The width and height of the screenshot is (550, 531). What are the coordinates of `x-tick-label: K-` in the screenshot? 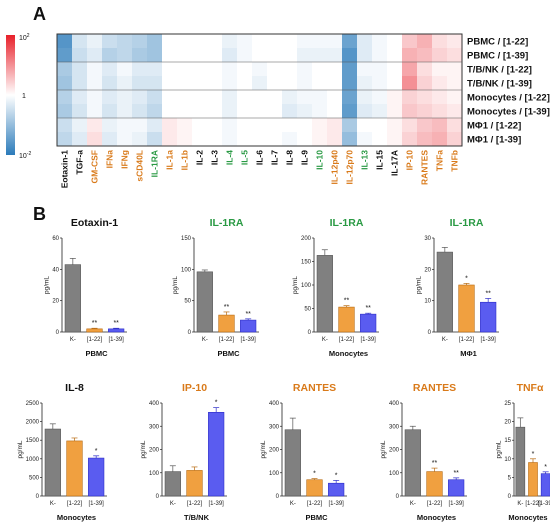 It's located at (173, 504).